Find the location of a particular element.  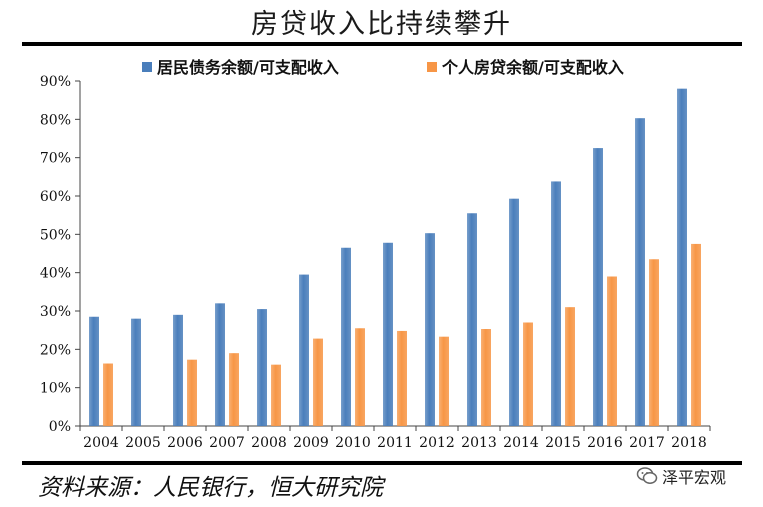

y-tick-label: 50% is located at coordinates (55, 235).